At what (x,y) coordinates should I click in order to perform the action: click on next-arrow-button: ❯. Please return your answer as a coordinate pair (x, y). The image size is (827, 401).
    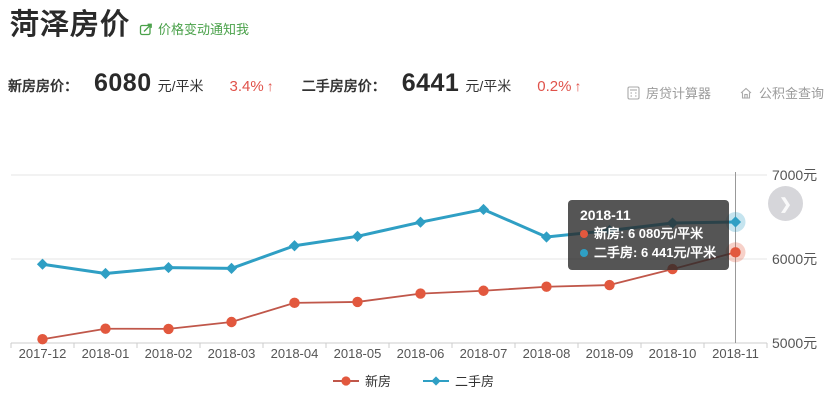
    Looking at the image, I should click on (785, 203).